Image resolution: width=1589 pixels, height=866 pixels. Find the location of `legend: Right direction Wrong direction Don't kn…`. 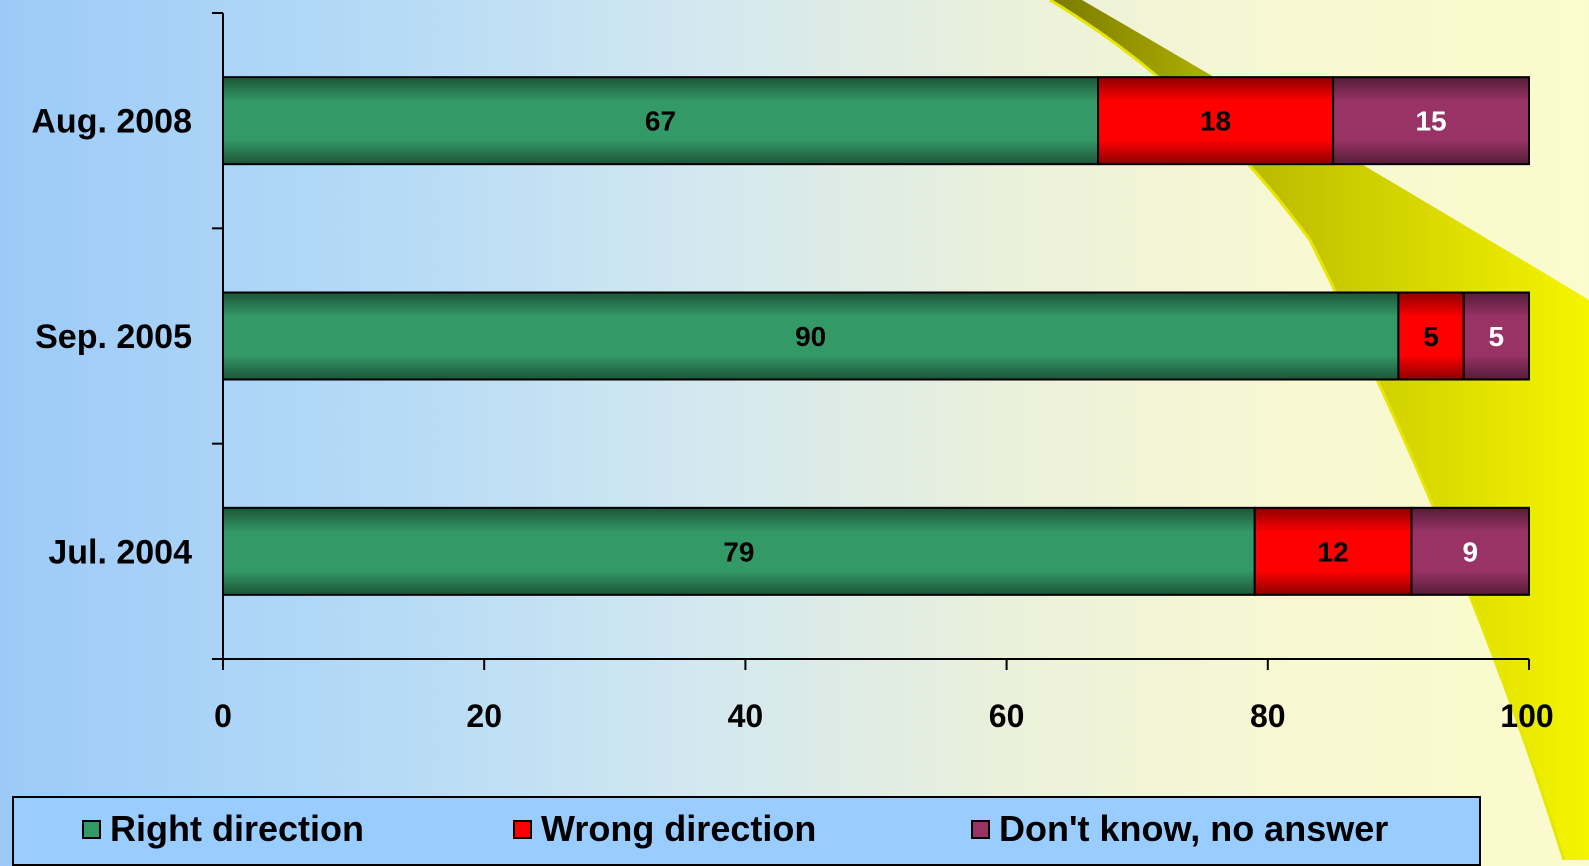

legend: Right direction Wrong direction Don't kn… is located at coordinates (746, 831).